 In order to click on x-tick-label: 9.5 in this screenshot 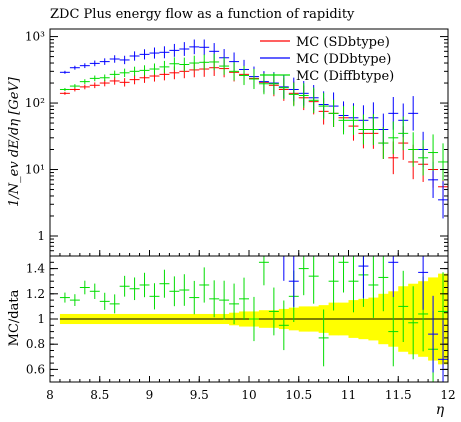, I will do `click(199, 395)`.